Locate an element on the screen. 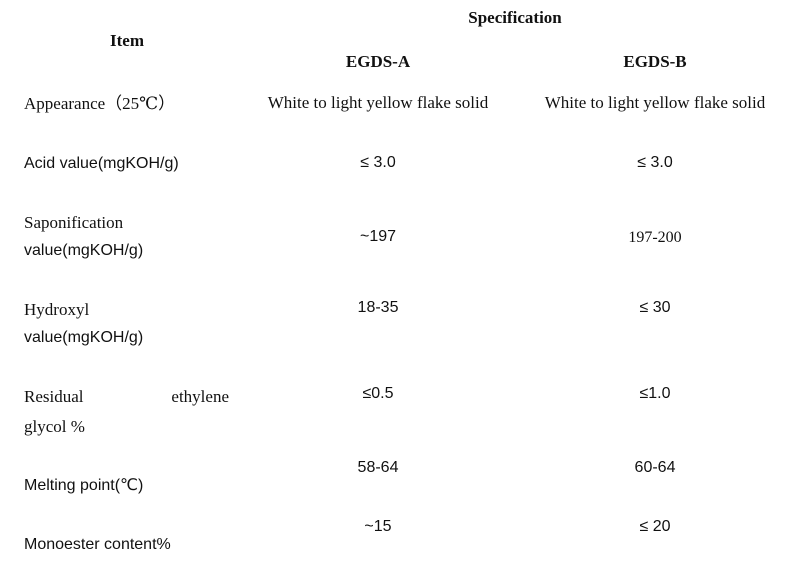 The image size is (798, 576). header-spec: Specification is located at coordinates (515, 17).